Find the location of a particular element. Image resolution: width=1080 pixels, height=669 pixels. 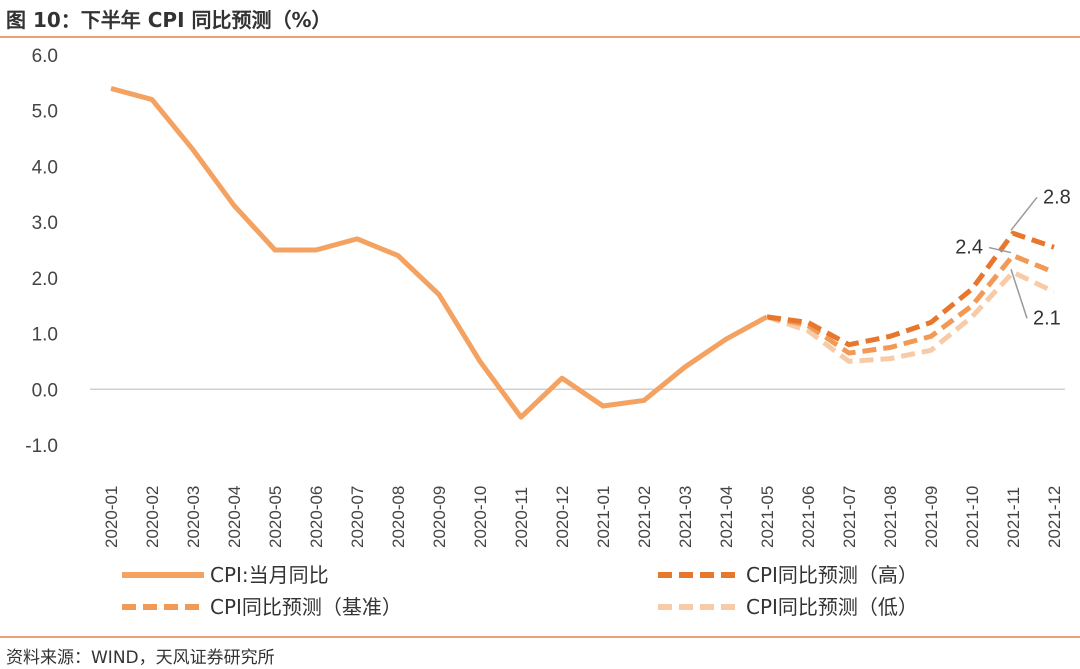

x-tick-label: 2021-07 is located at coordinates (849, 517).